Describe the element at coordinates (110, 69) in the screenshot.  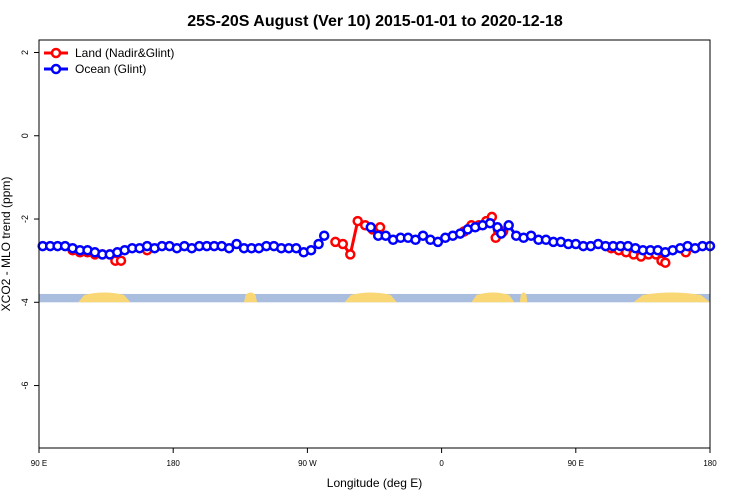
I see `legend-ocean-label: Ocean (Glint)` at that location.